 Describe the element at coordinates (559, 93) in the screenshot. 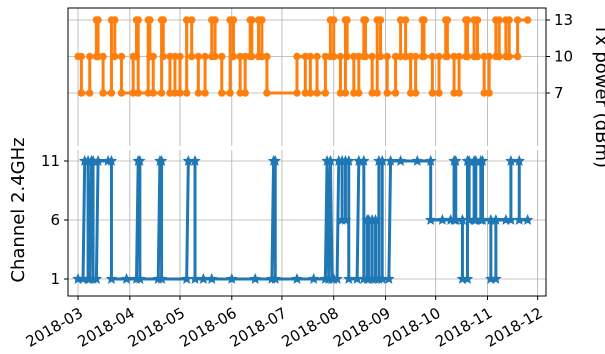

I see `right-y-tick-label: 7` at that location.